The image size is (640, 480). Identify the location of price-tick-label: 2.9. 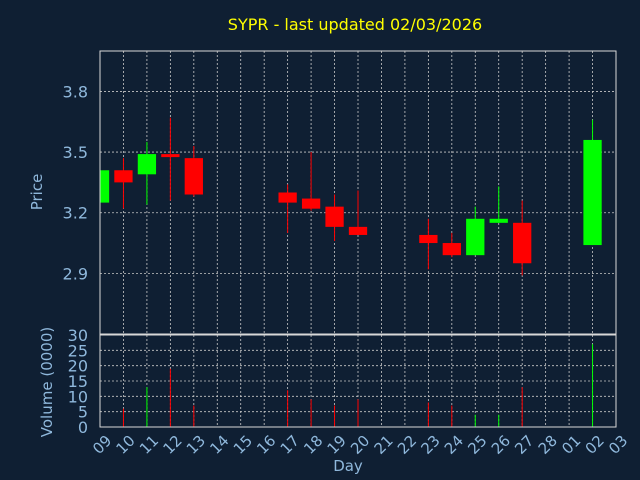
(75, 273).